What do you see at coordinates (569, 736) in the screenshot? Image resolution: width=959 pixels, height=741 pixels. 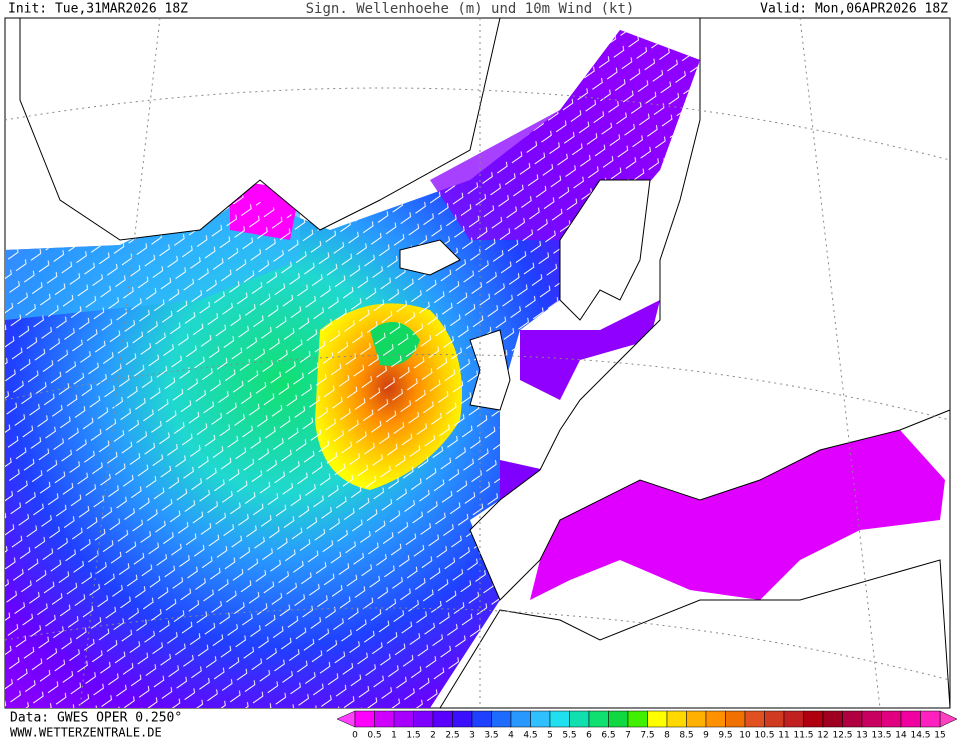 I see `colorbar-tick-label: 5.5` at bounding box center [569, 736].